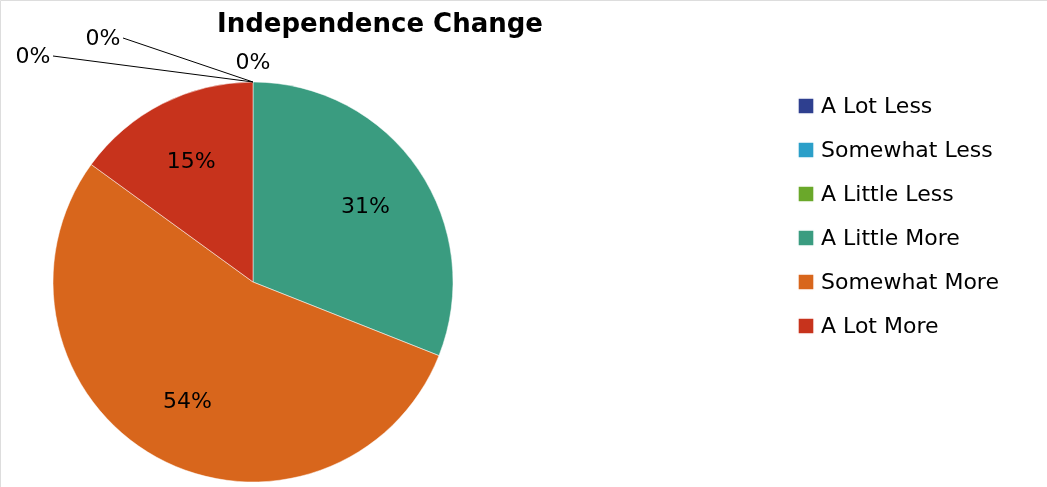  Describe the element at coordinates (187, 401) in the screenshot. I see `data-label: 54%` at that location.